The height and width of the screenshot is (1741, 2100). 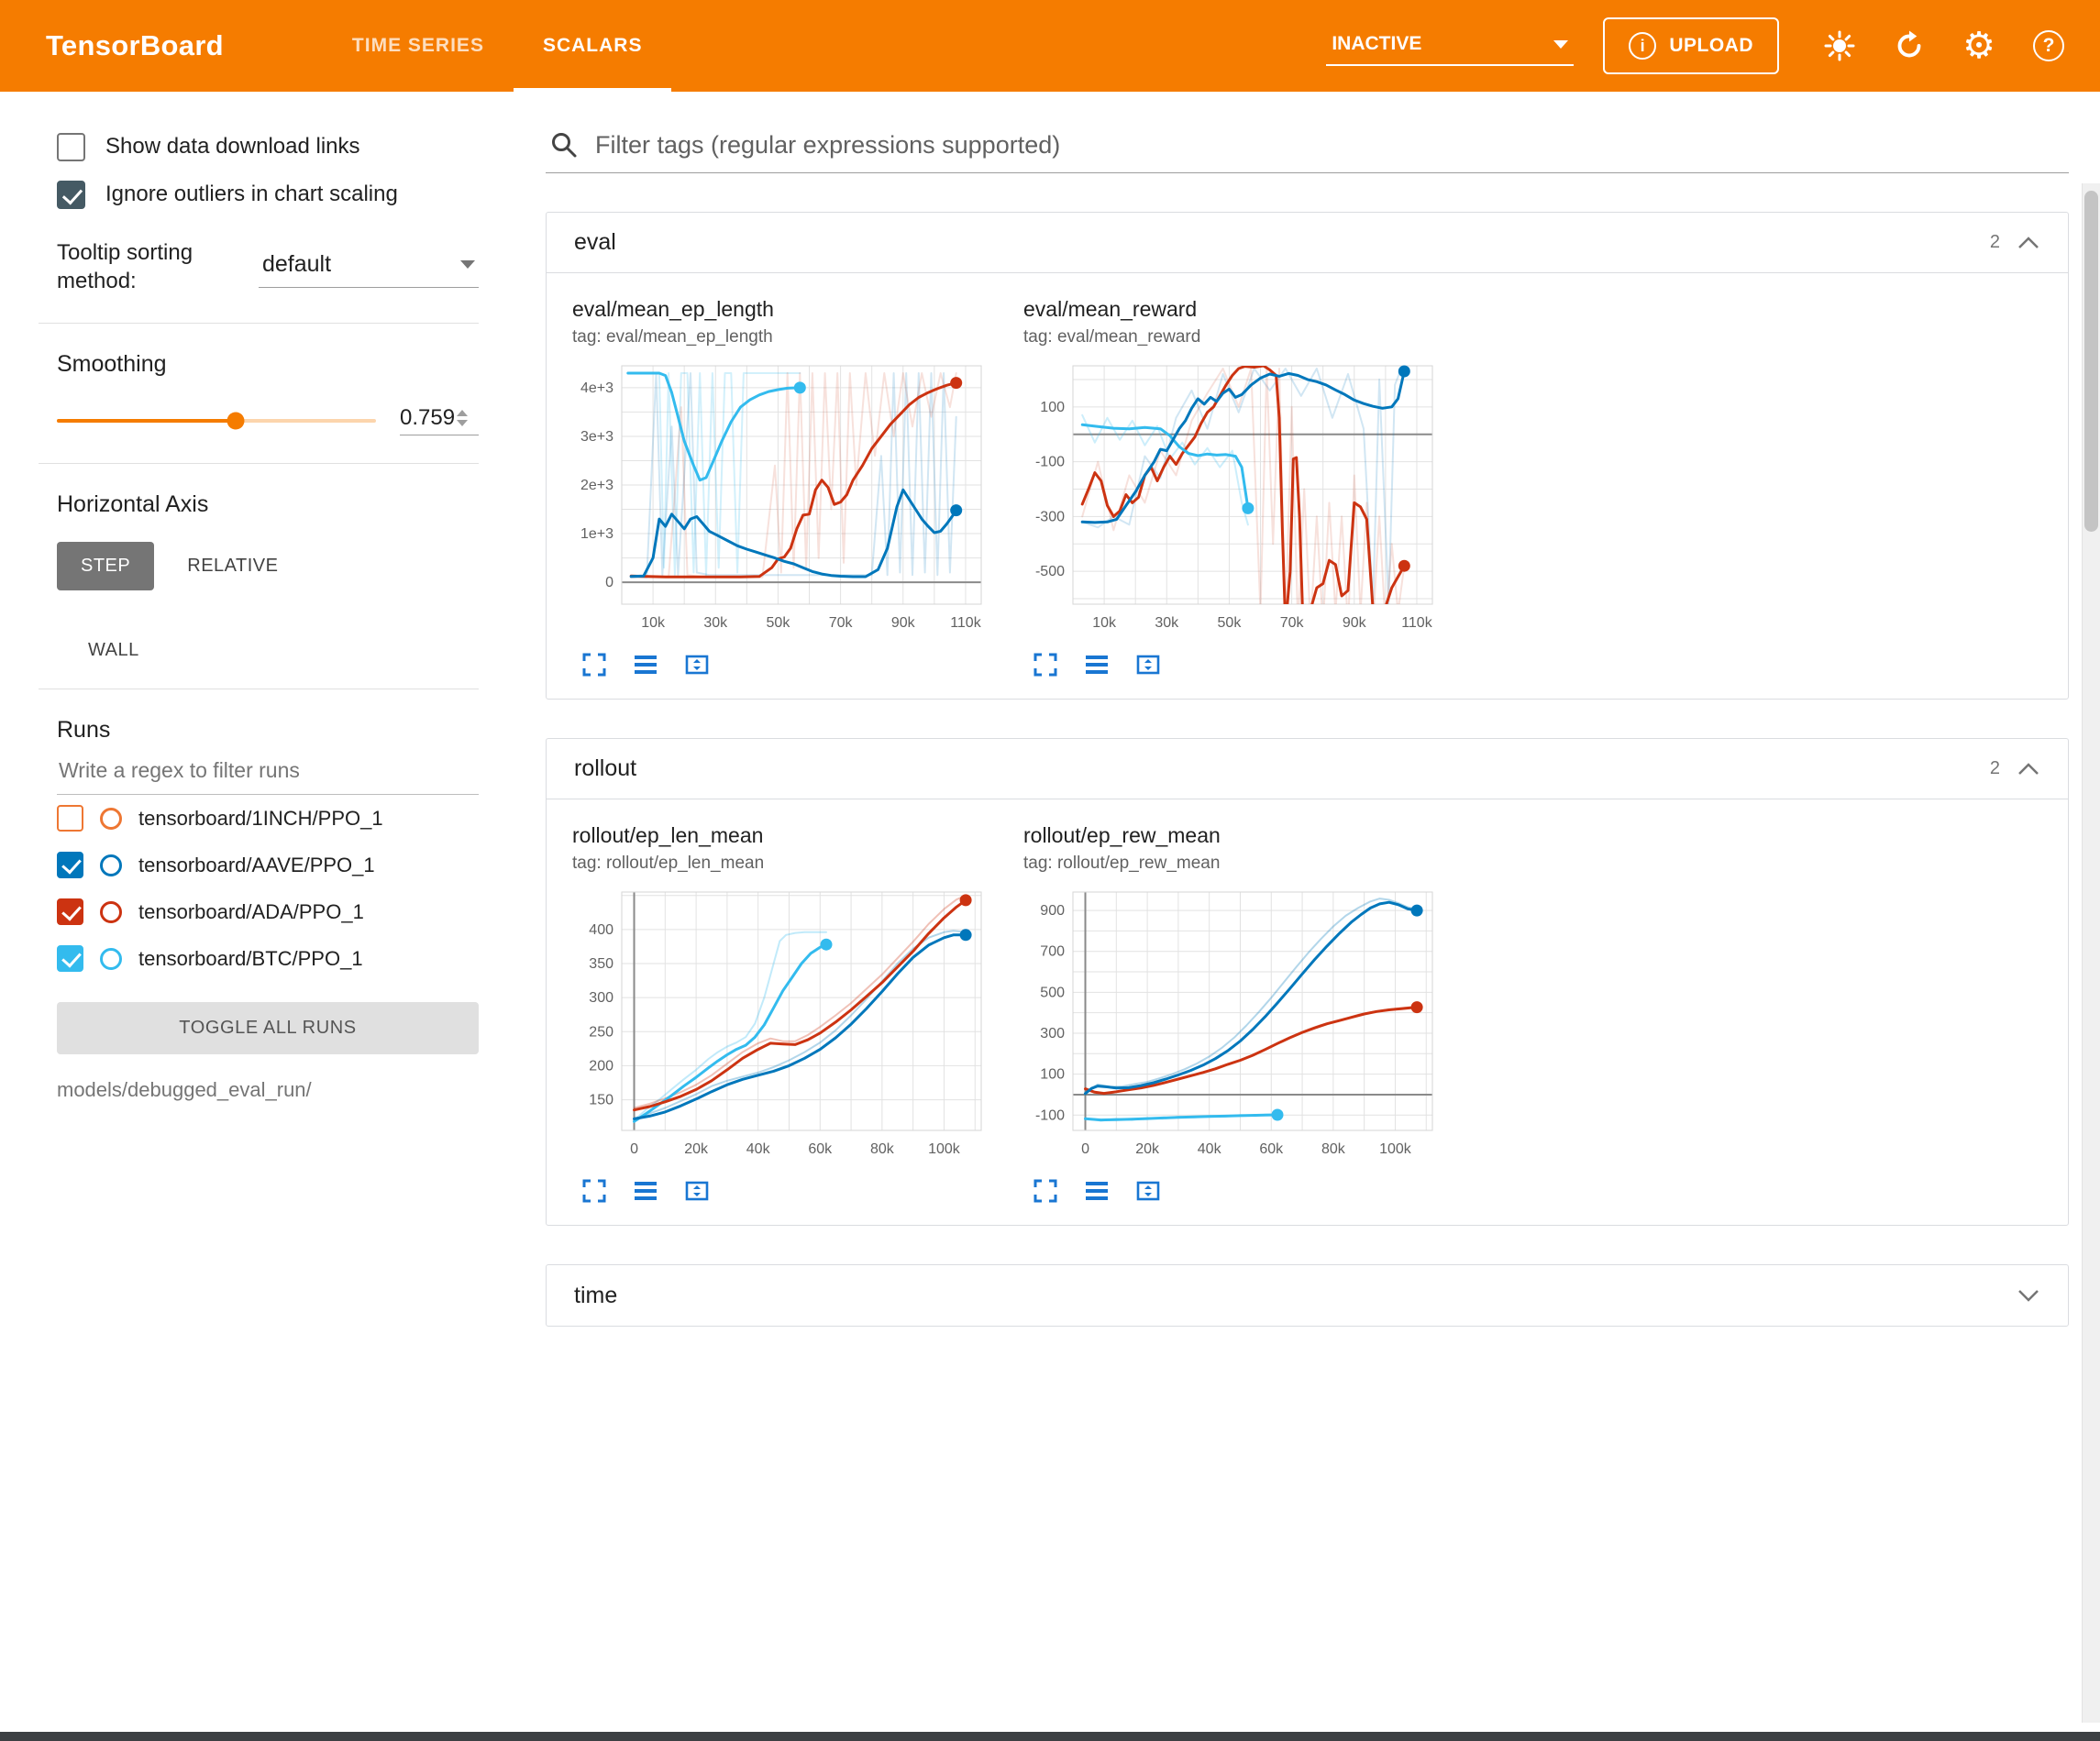 I want to click on section-count-badge: 2, so click(x=1994, y=242).